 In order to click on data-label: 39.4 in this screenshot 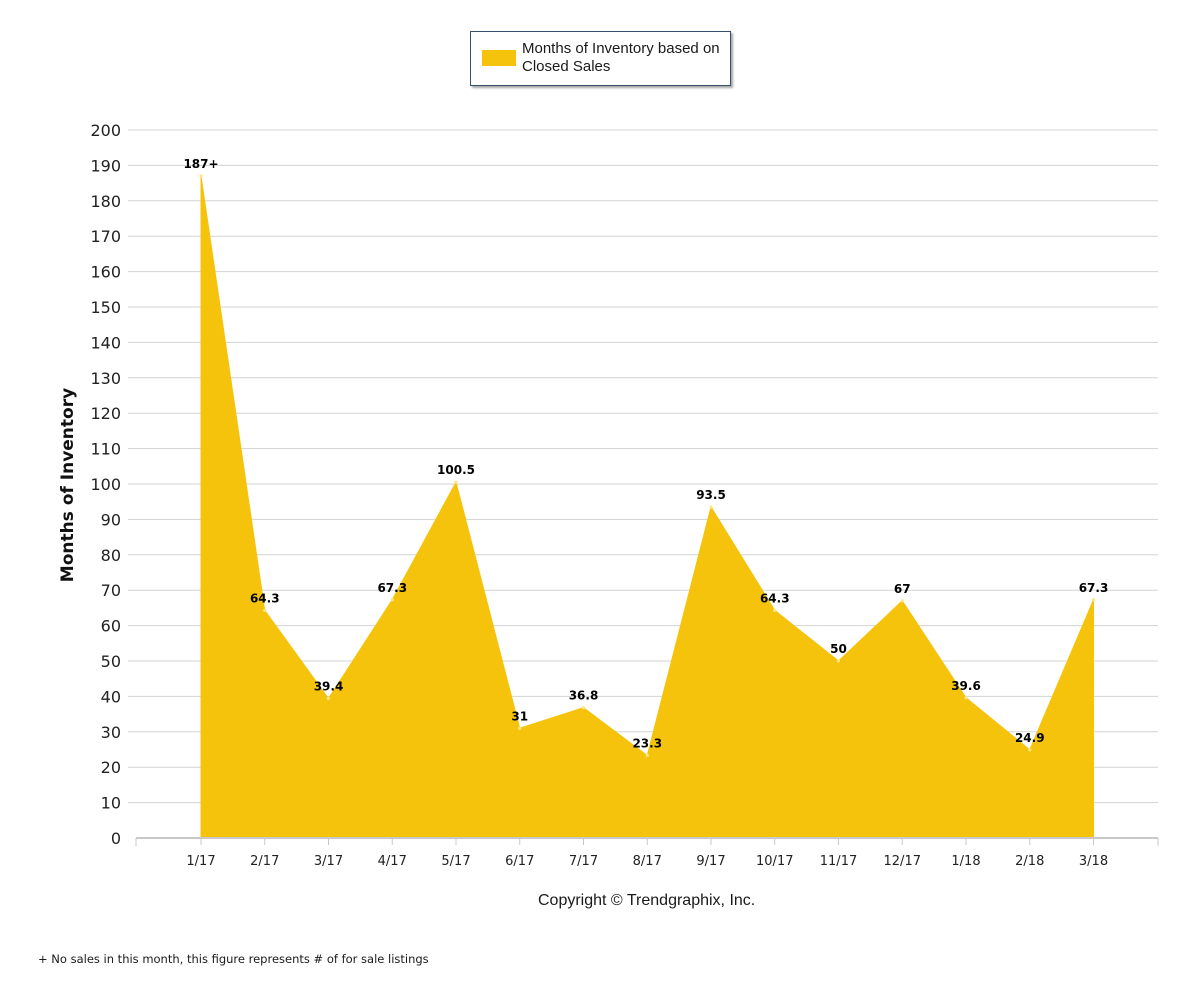, I will do `click(329, 687)`.